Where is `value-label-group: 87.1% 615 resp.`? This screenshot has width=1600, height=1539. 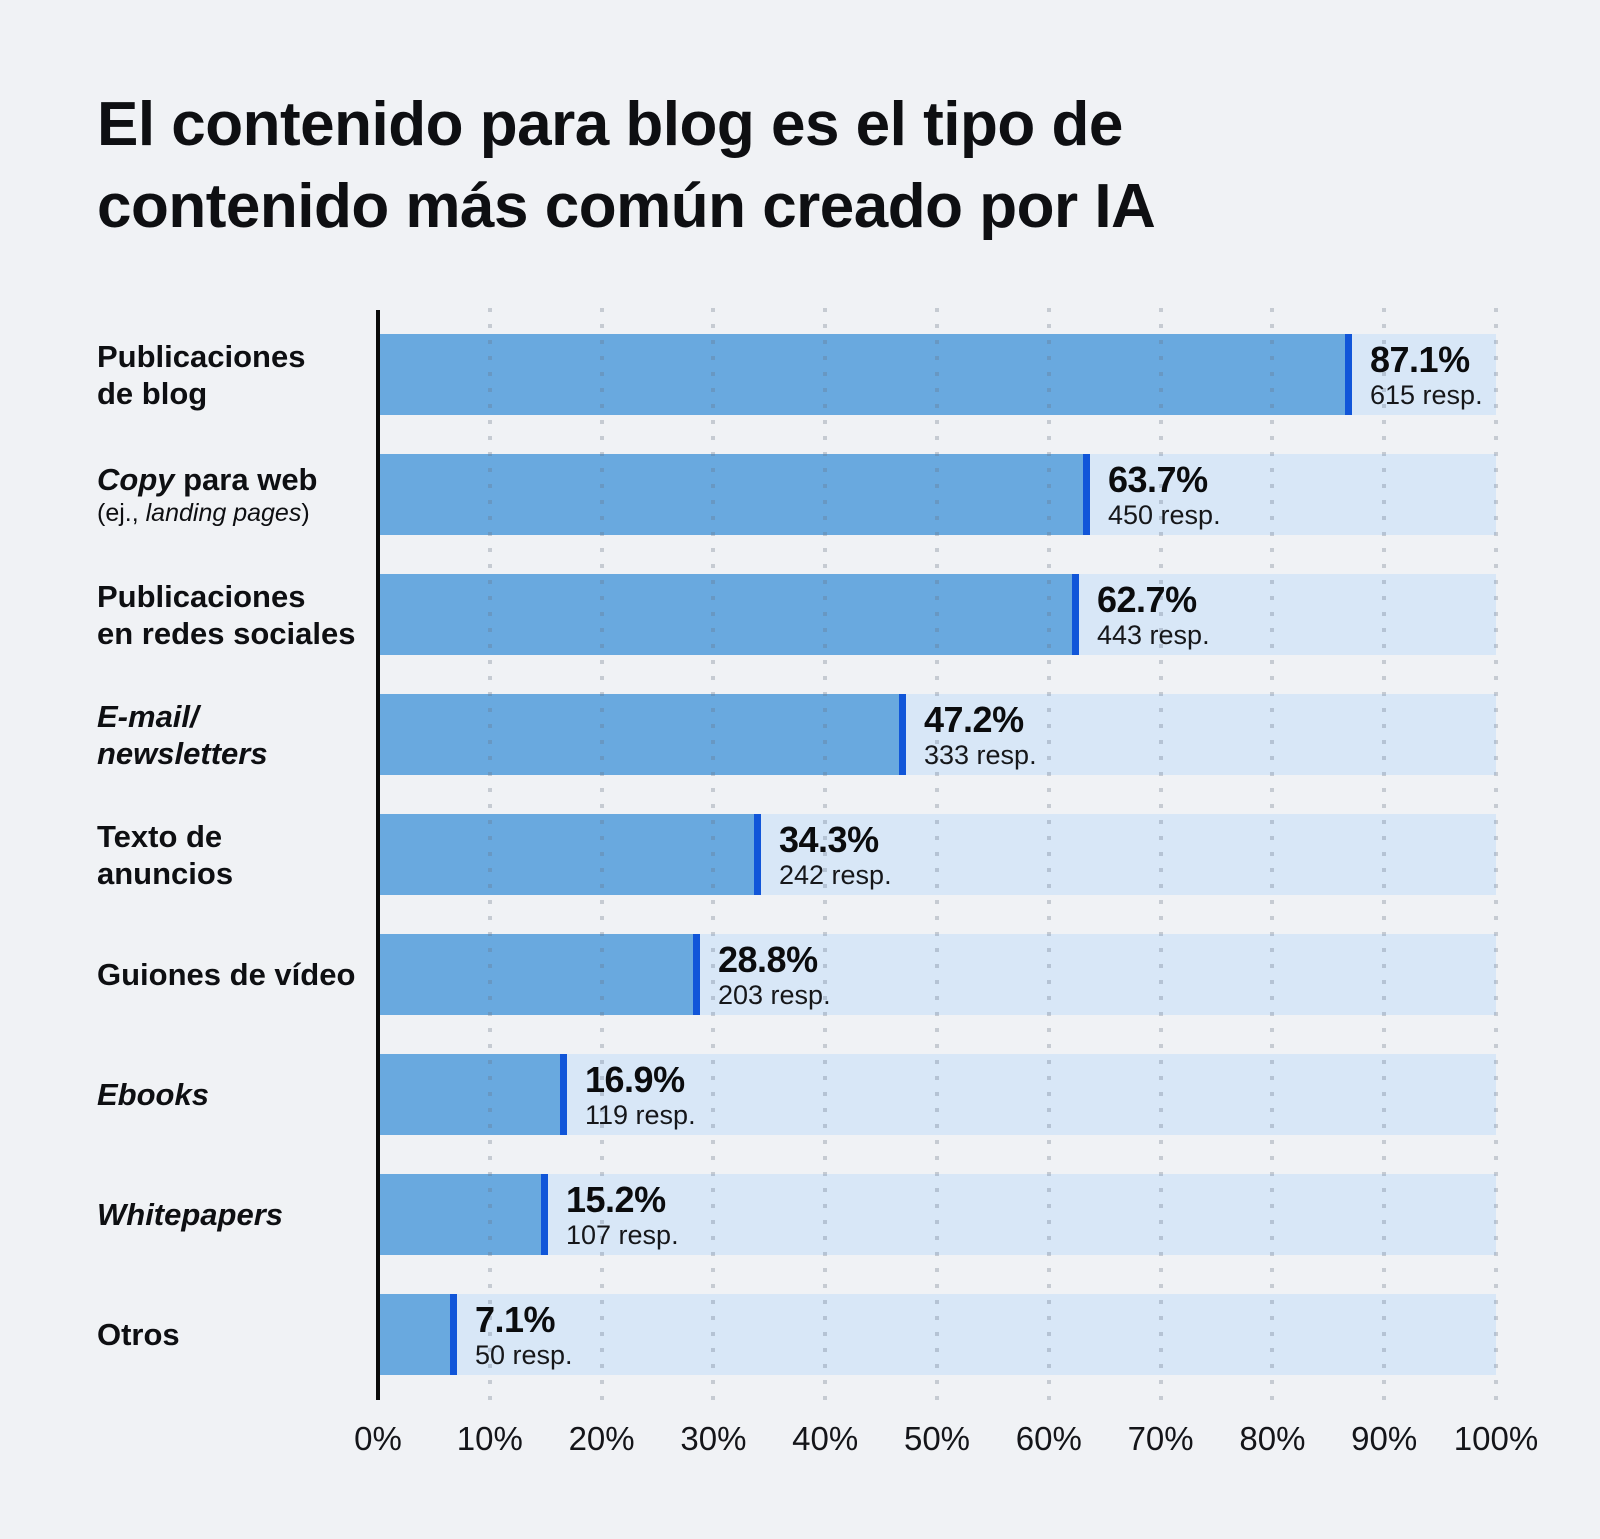 value-label-group: 87.1% 615 resp. is located at coordinates (1426, 374).